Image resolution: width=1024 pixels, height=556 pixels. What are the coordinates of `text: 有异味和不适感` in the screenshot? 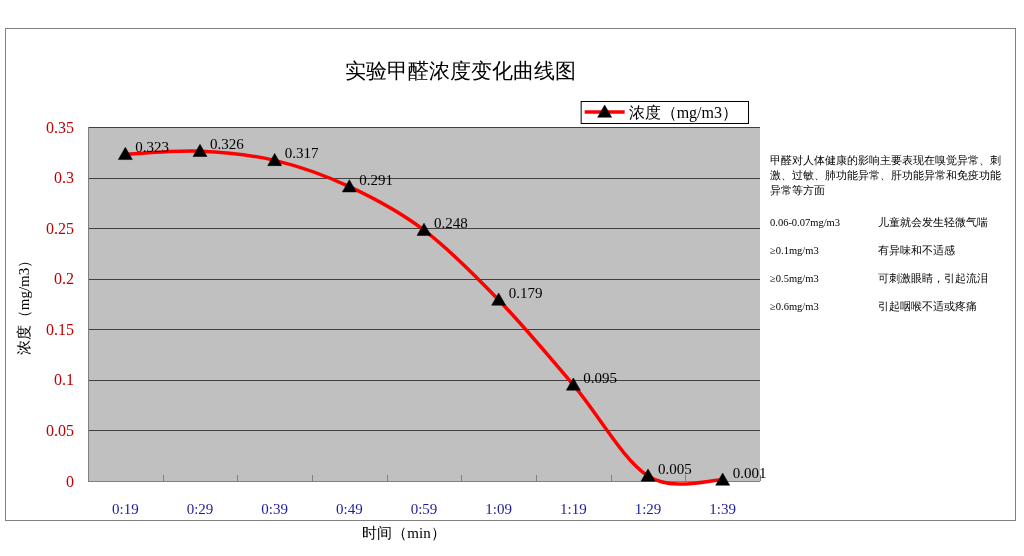 It's located at (916, 250).